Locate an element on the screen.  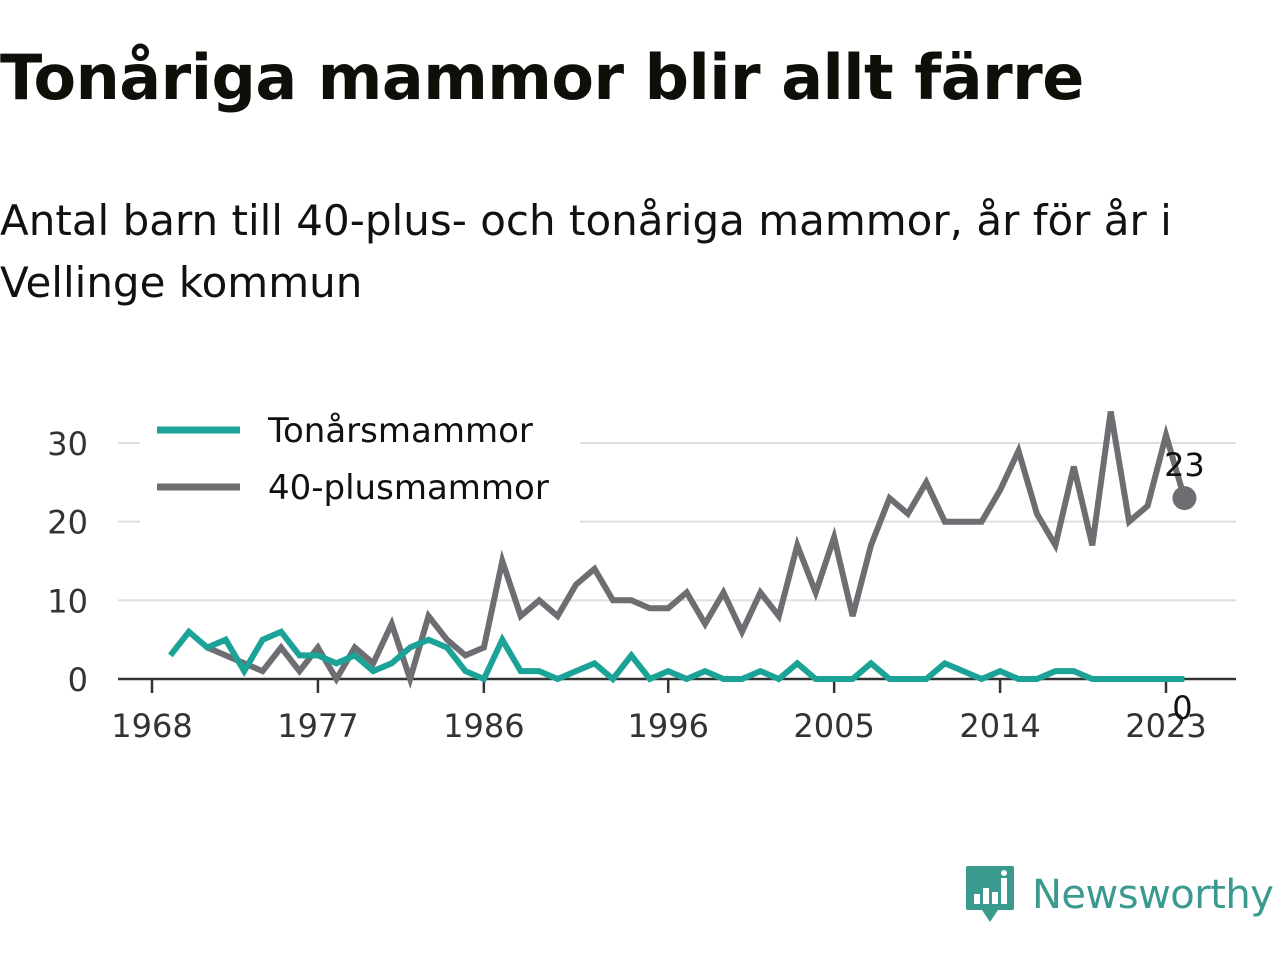
y-tick-label-0: 0 is located at coordinates (78, 680).